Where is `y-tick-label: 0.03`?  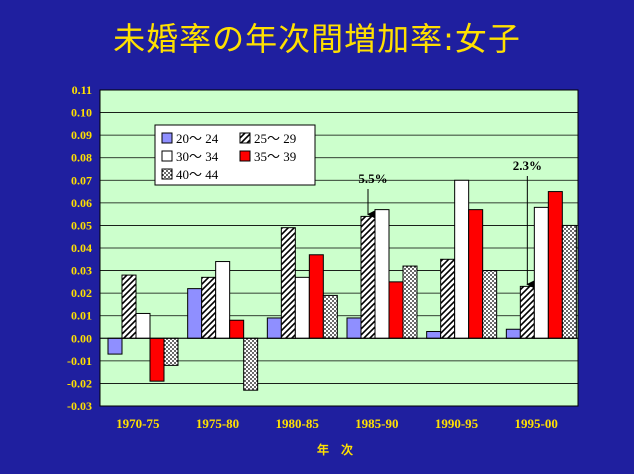 y-tick-label: 0.03 is located at coordinates (81, 271).